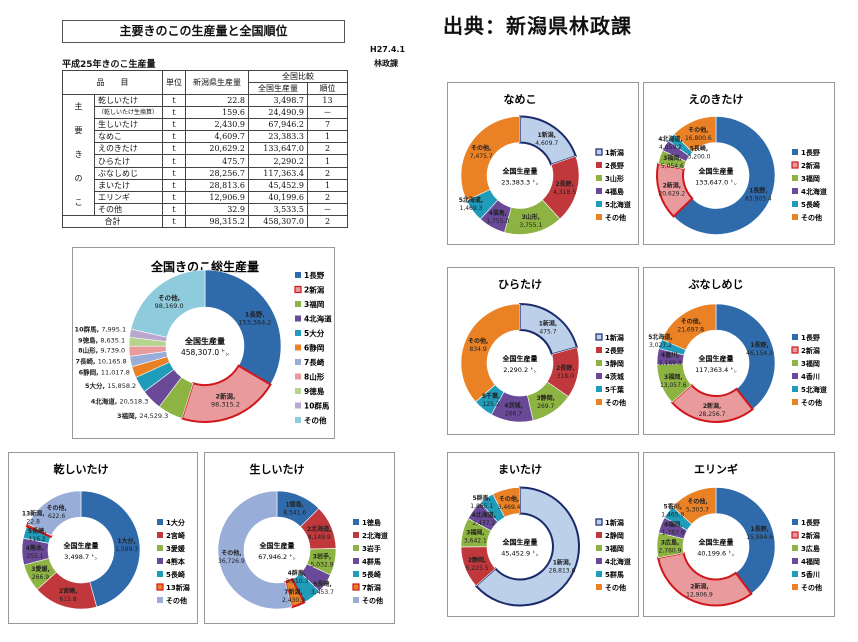  I want to click on group-char: の, so click(78, 178).